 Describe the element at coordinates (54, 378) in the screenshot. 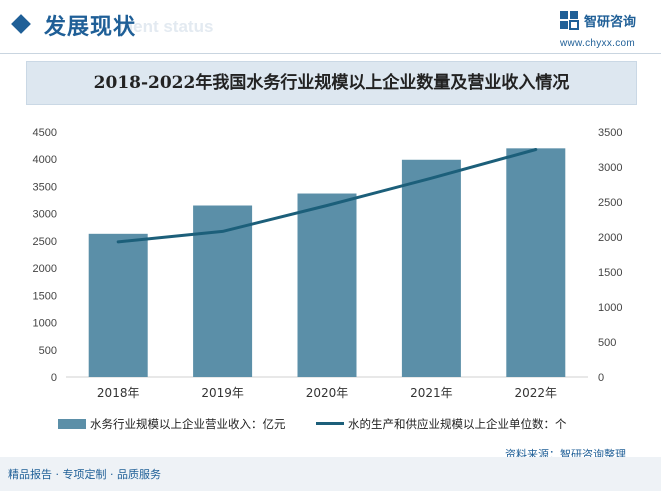

I see `y-left-tick-label: 0` at that location.